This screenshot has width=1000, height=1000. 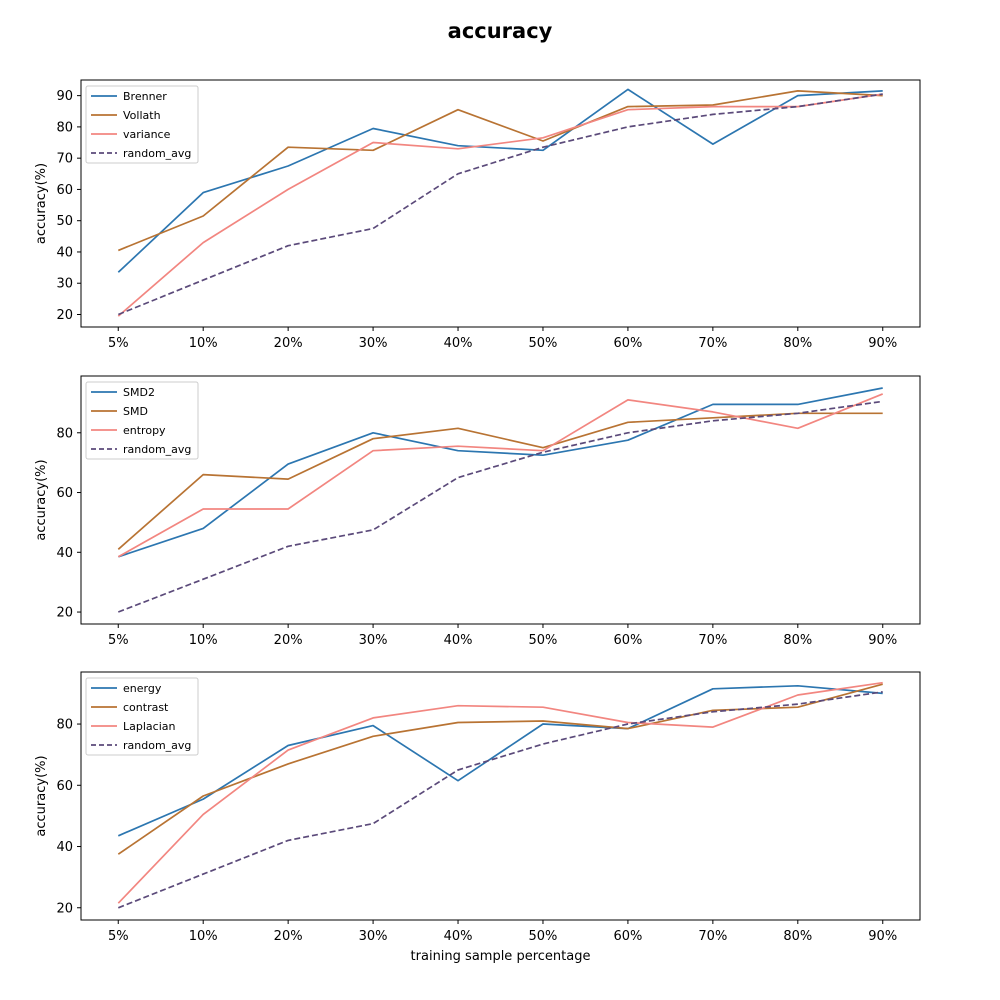 I want to click on y-tick-label: 90, so click(x=64, y=96).